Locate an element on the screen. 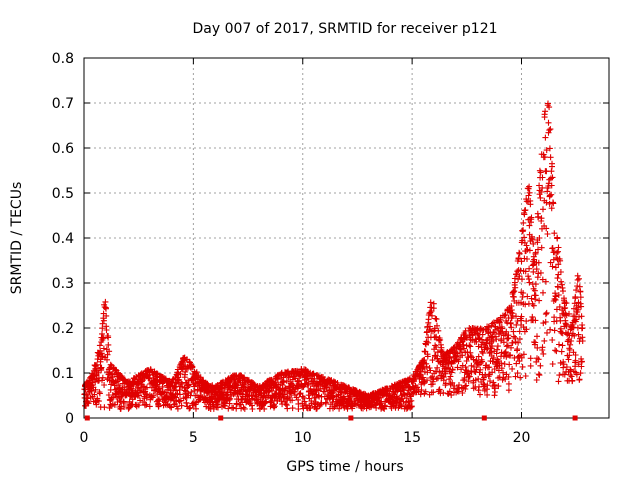  y-tick-label: 0.8 is located at coordinates (63, 59).